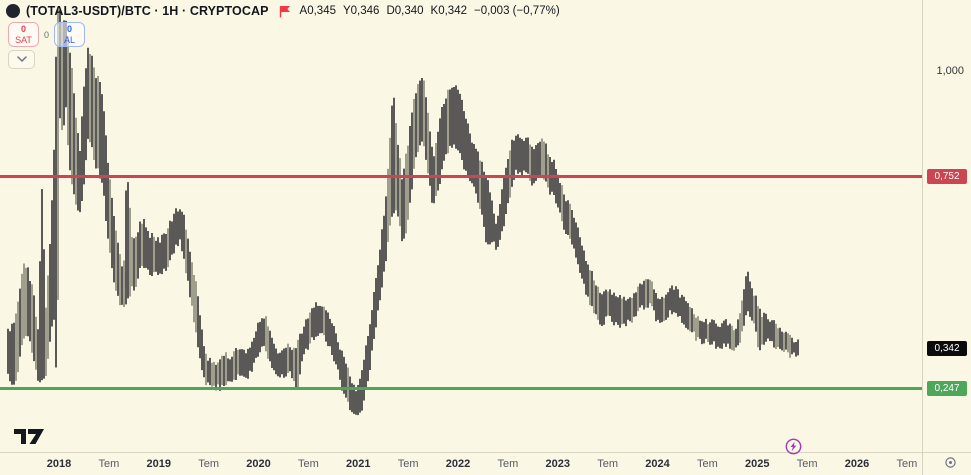  Describe the element at coordinates (317, 11) in the screenshot. I see `ohlc-item: A0,345` at that location.